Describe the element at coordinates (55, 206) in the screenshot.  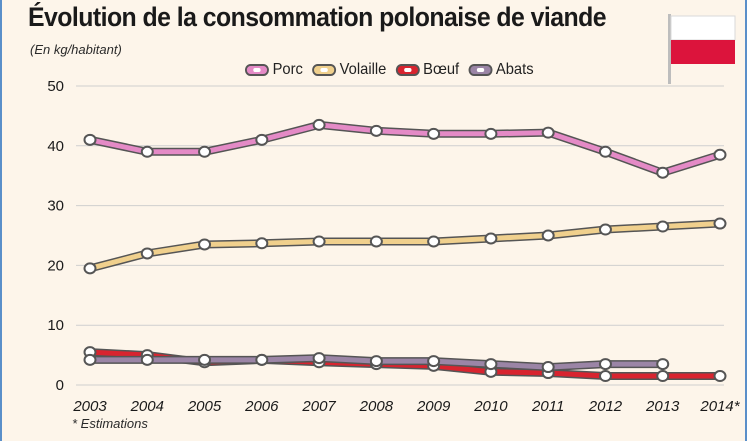
I see `y-tick-label: 30` at that location.